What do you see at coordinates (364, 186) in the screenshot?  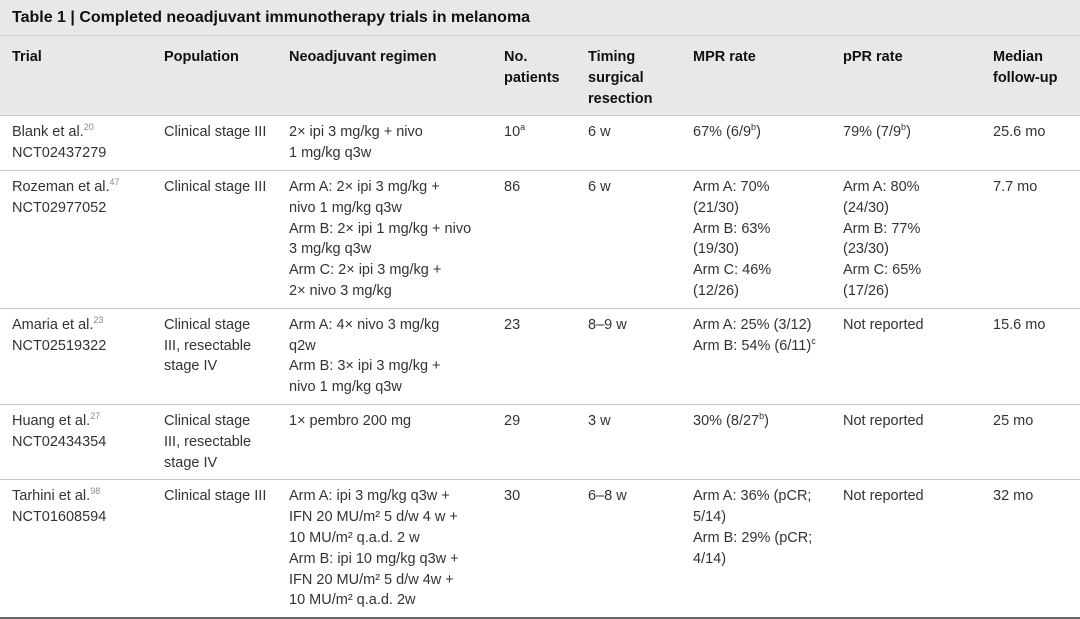 I see `cell-regimen-line: Arm A: 2× ipi 3 mg/kg +` at bounding box center [364, 186].